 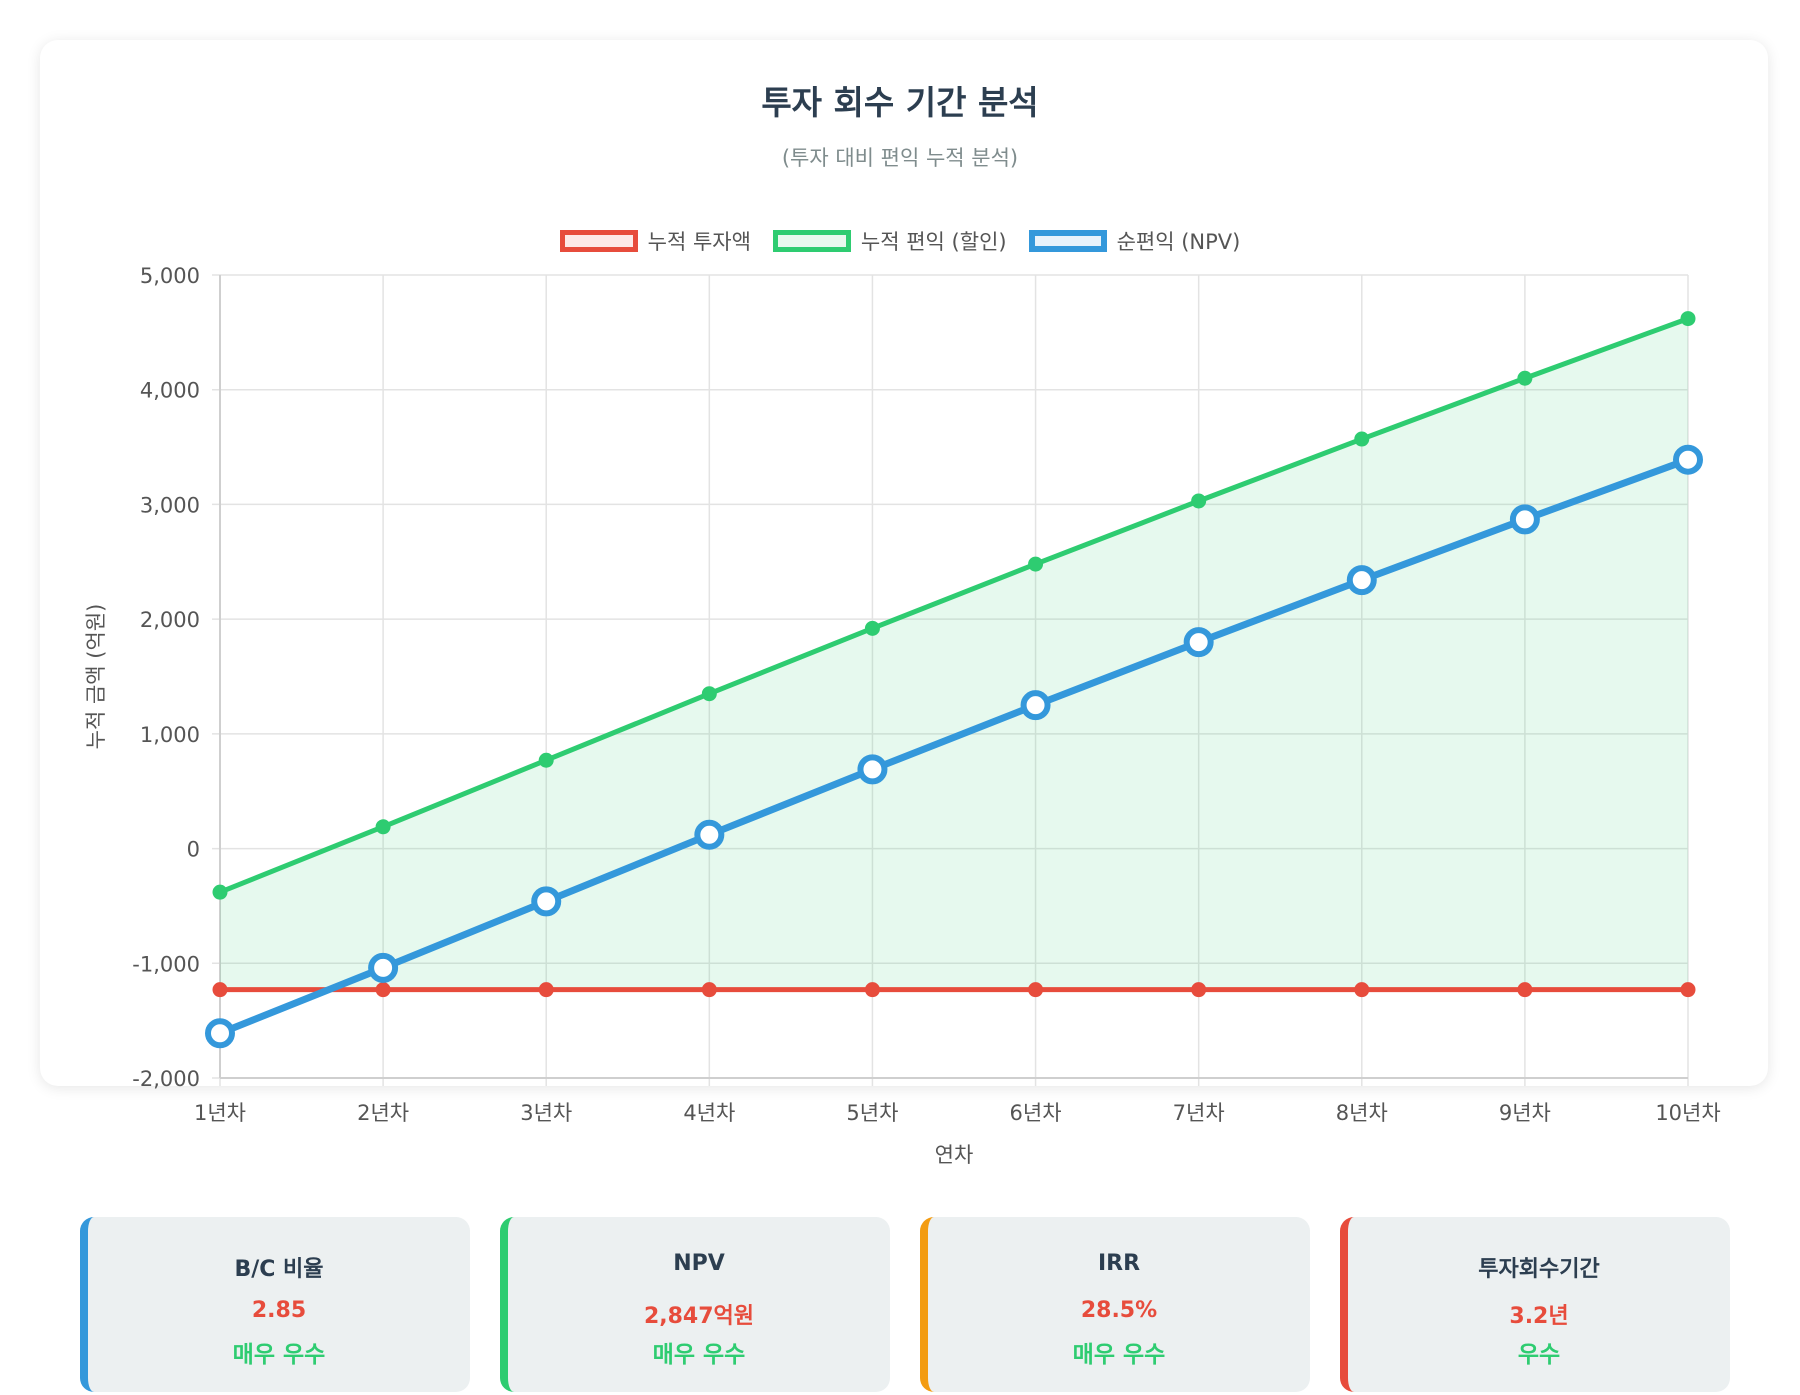 I want to click on metric-label: 투자회수기간, so click(x=1539, y=1269).